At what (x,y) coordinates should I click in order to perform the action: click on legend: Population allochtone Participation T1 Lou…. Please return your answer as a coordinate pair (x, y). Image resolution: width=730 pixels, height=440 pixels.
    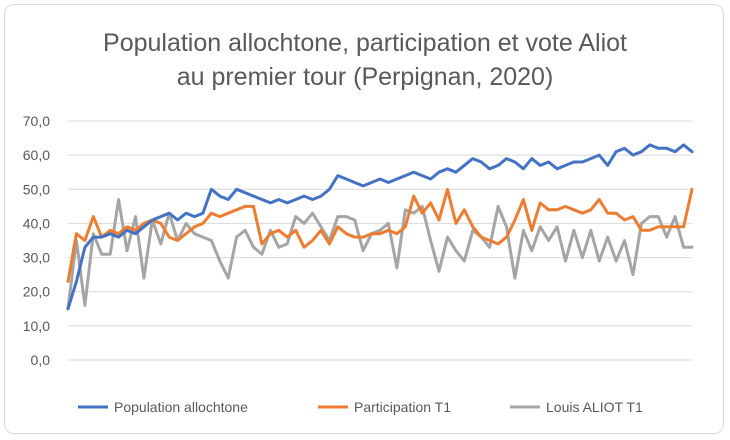
    Looking at the image, I should click on (360, 407).